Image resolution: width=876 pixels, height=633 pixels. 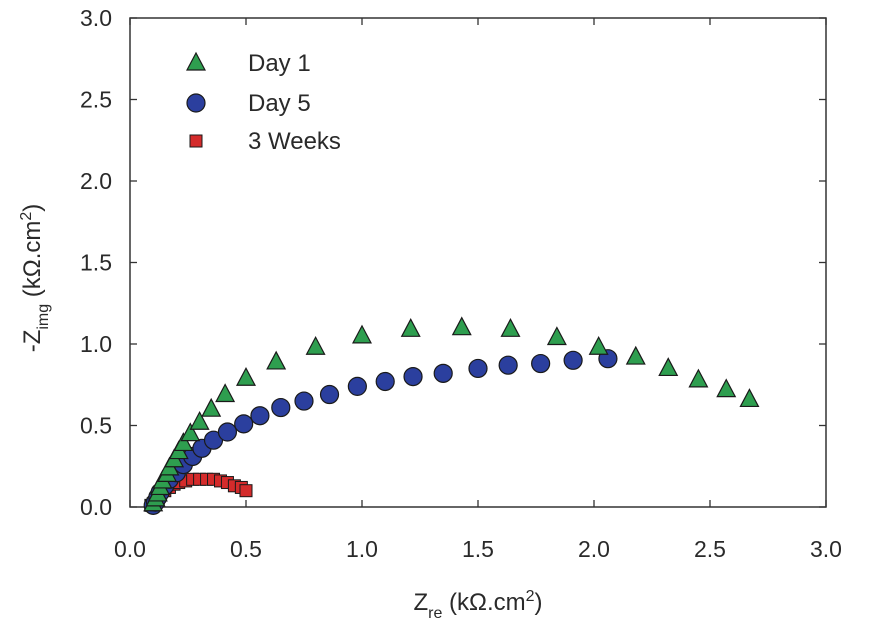 What do you see at coordinates (294, 141) in the screenshot?
I see `legend-label-3weeks: 3 Weeks` at bounding box center [294, 141].